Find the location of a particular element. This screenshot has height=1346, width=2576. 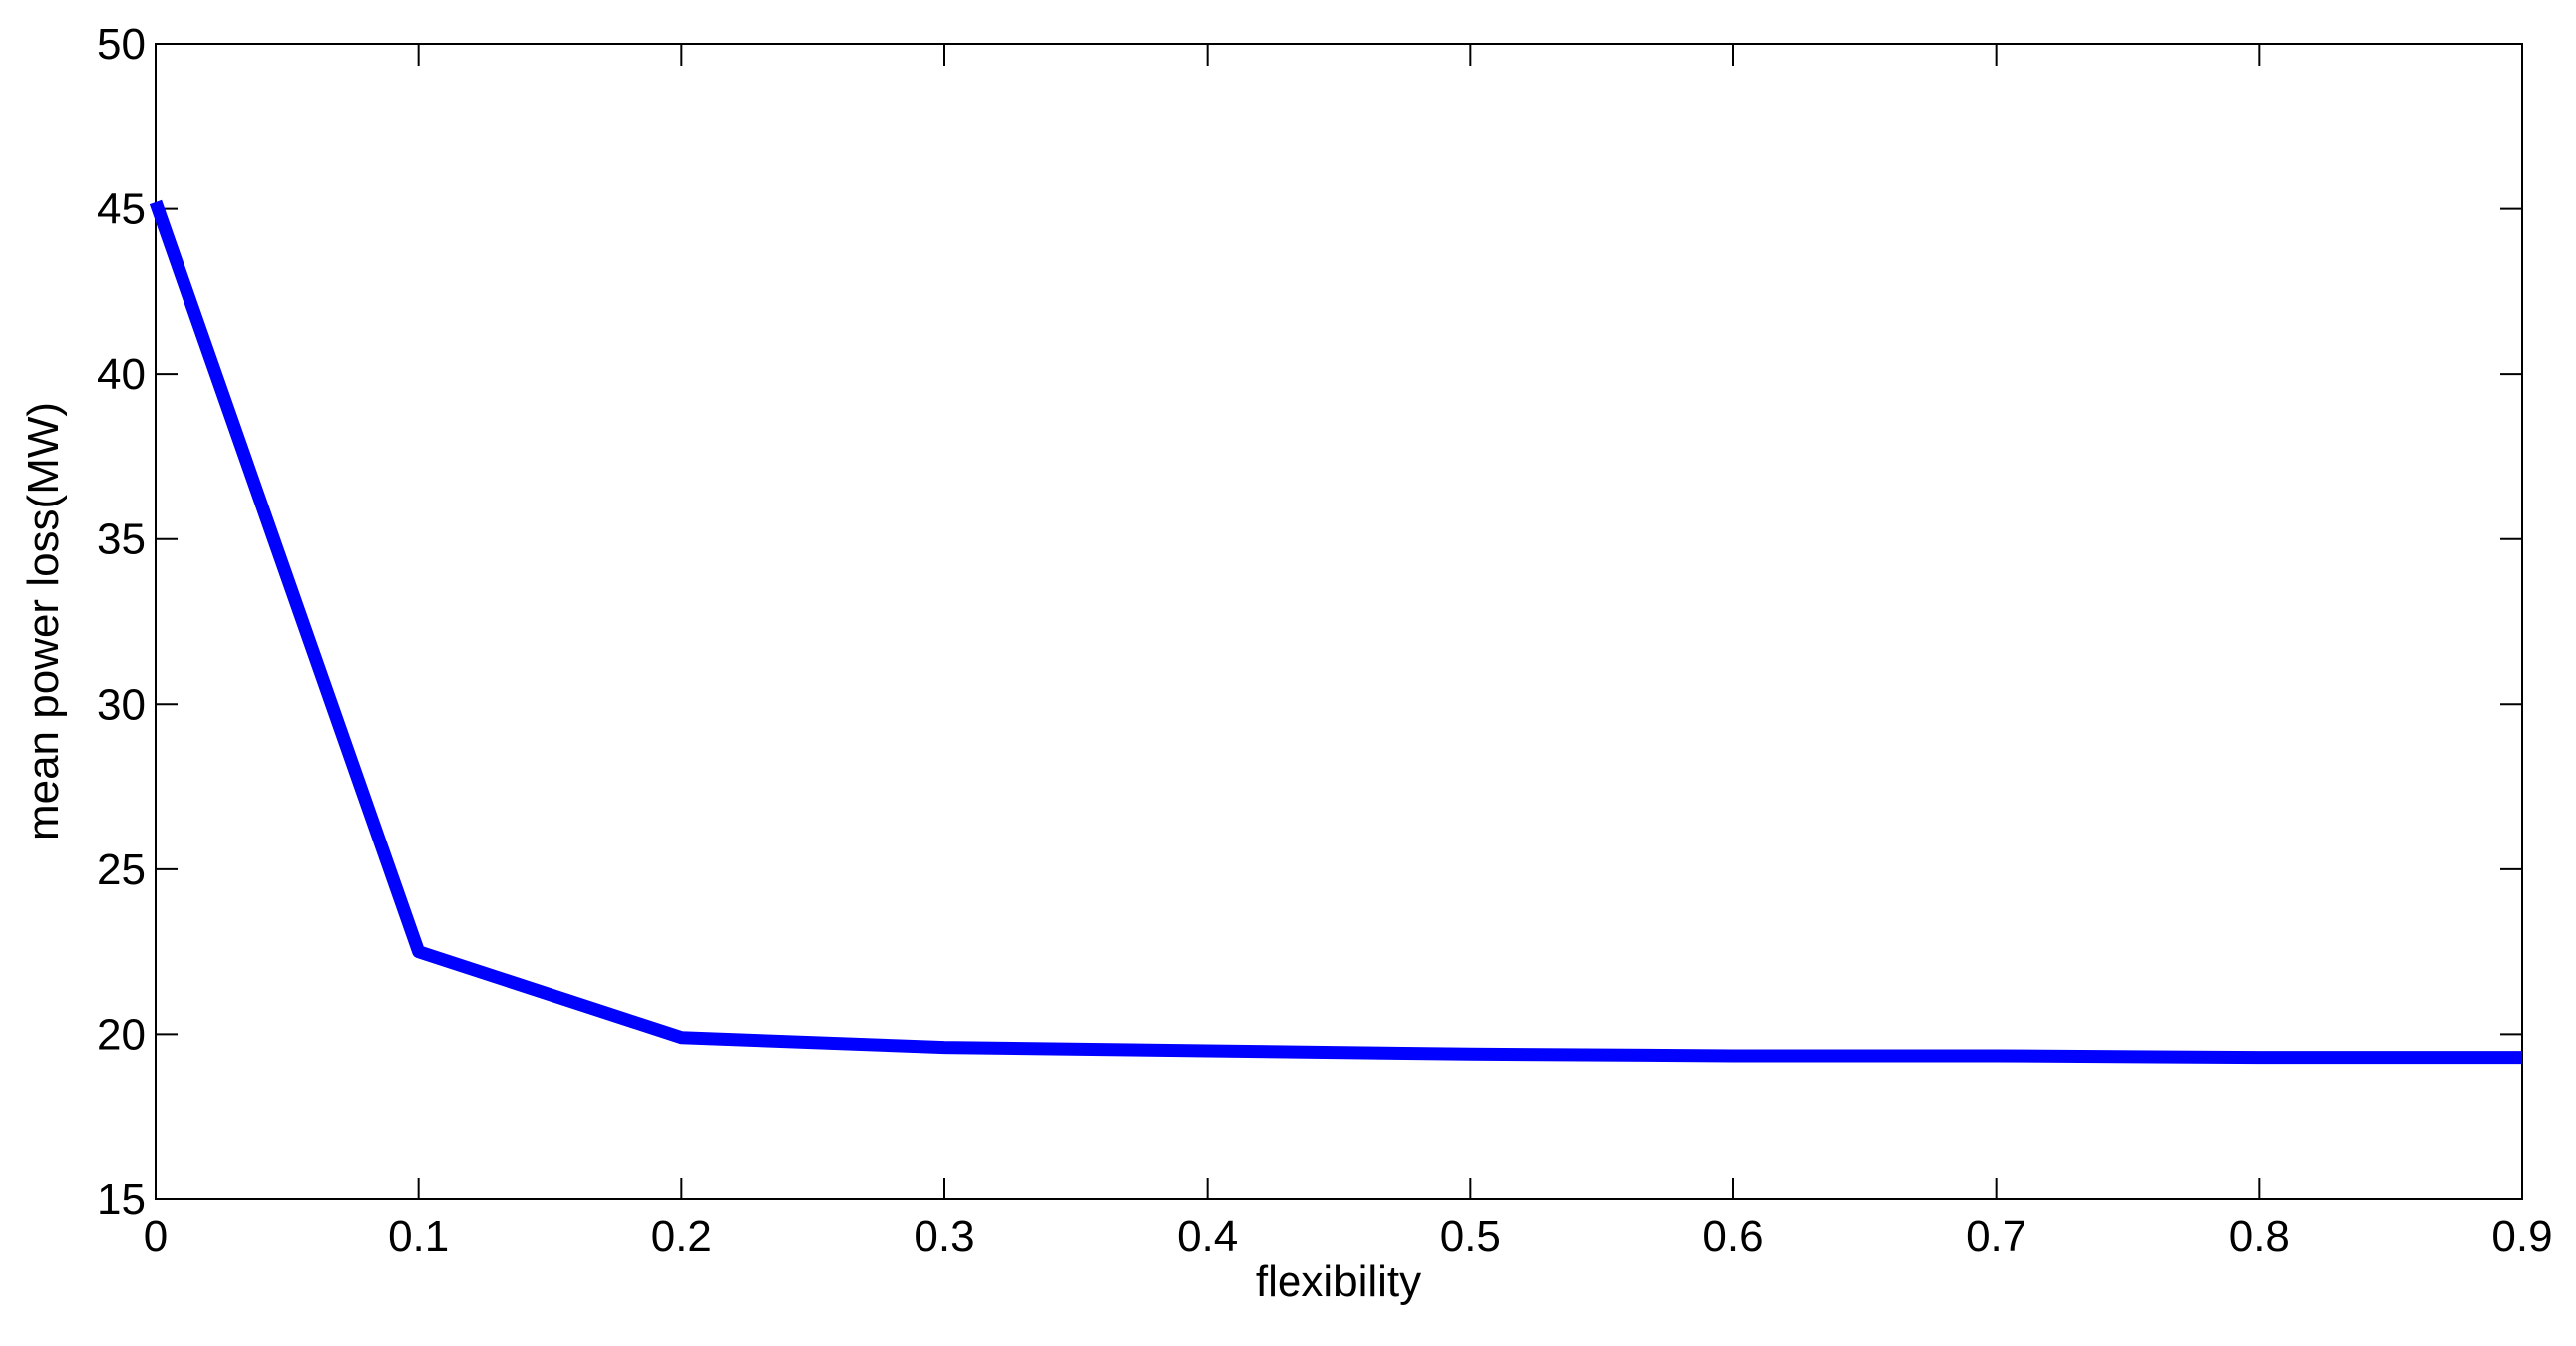

x-tick-label: 0.2 is located at coordinates (682, 1236).